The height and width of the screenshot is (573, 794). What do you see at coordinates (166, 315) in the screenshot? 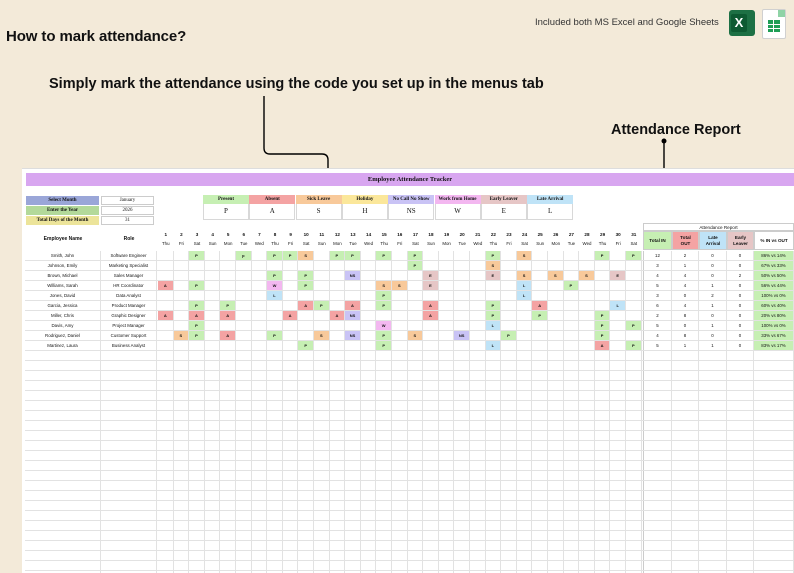
I see `attendance-mark: A` at bounding box center [166, 315].